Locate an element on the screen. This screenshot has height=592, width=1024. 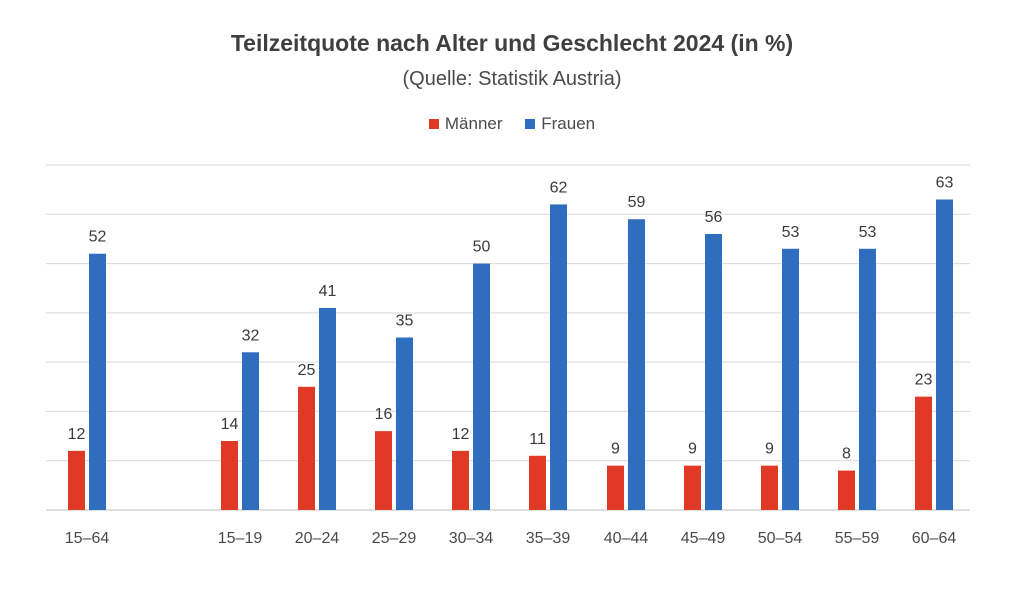
x-tick-label-60-64: 60–64 is located at coordinates (934, 538).